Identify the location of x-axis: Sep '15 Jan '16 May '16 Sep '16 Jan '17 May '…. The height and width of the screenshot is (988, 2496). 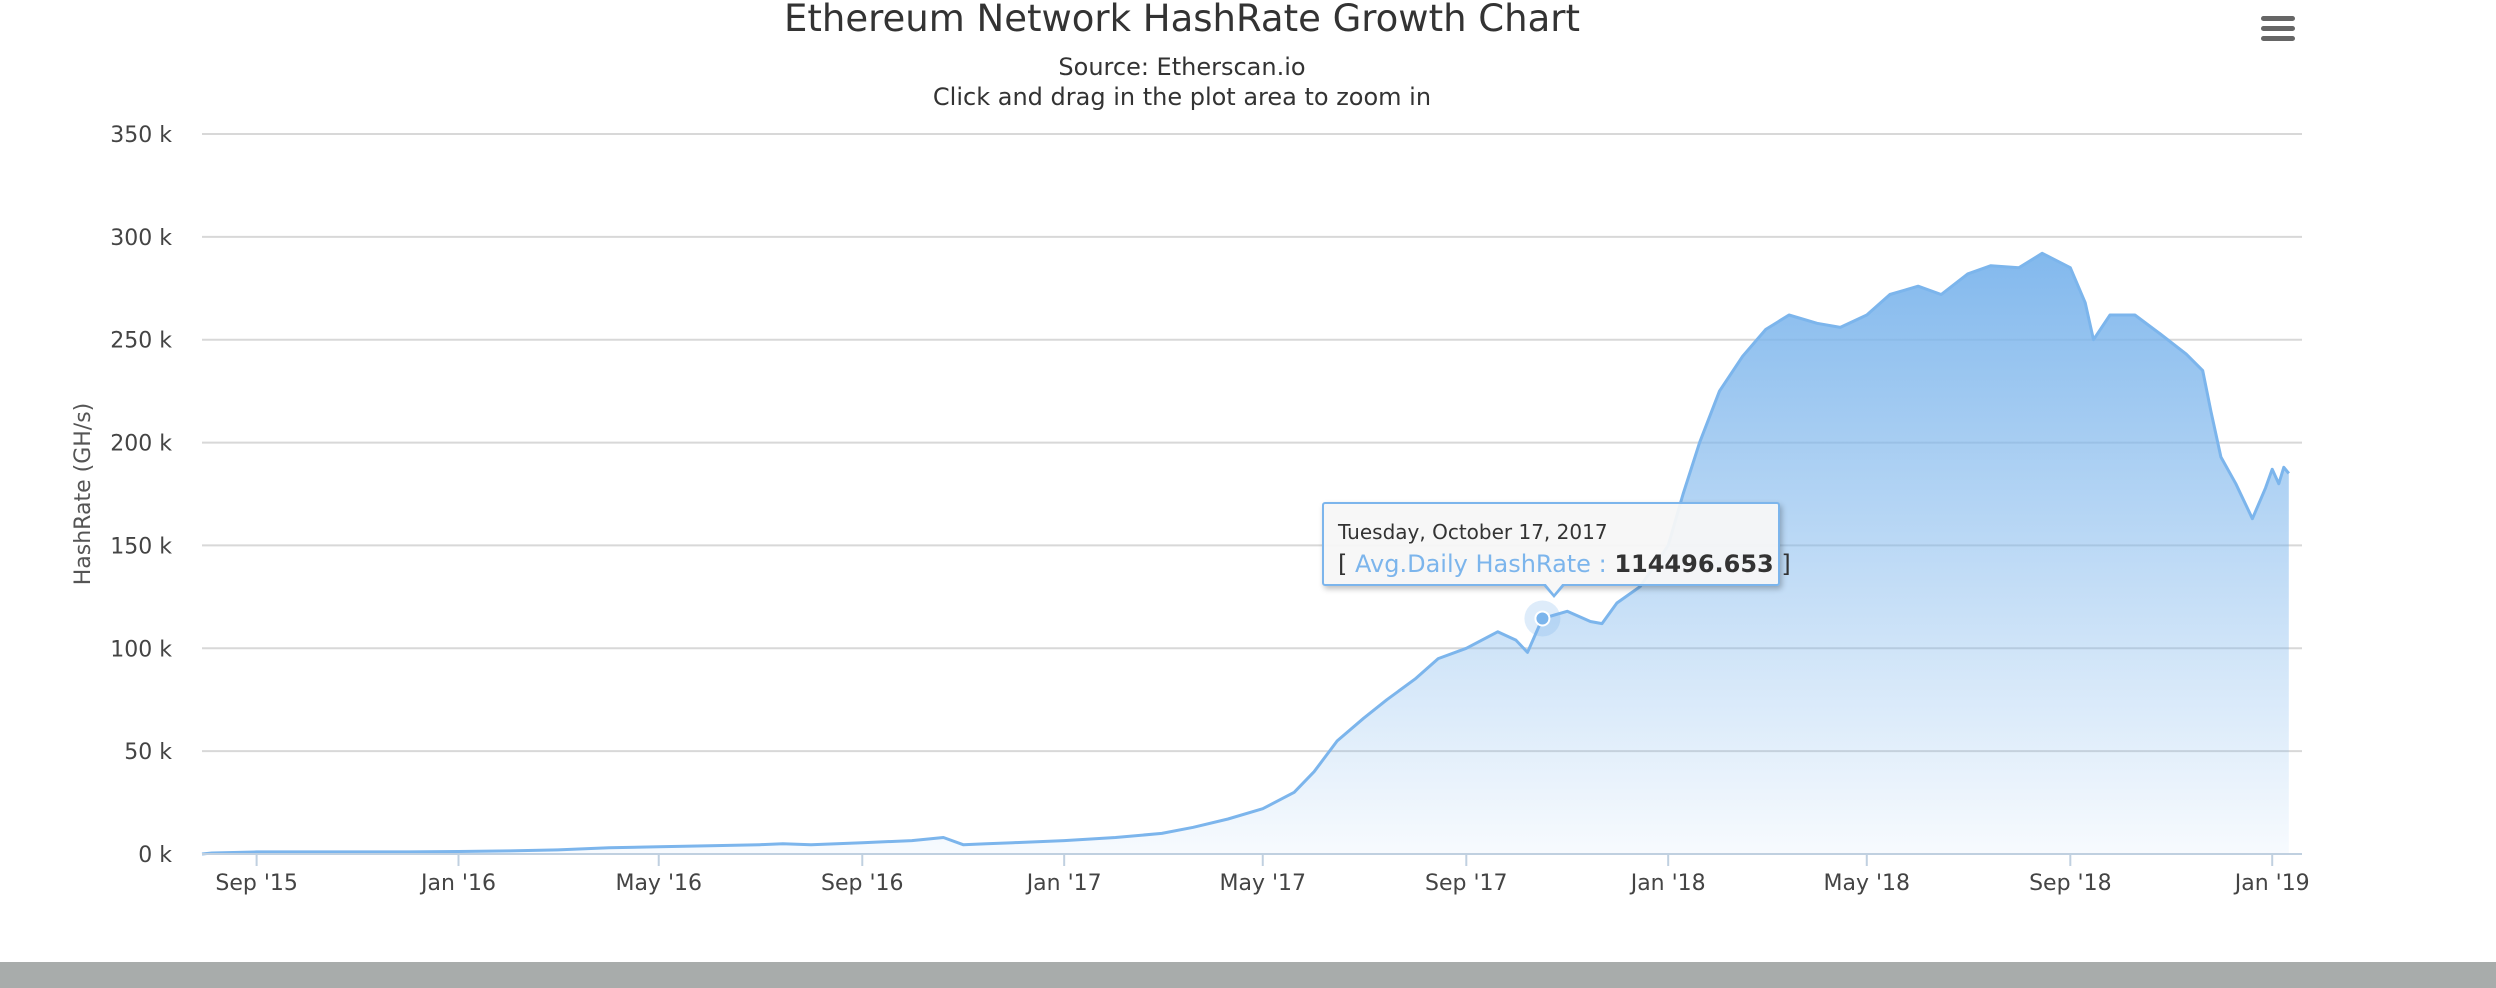
(1256, 874).